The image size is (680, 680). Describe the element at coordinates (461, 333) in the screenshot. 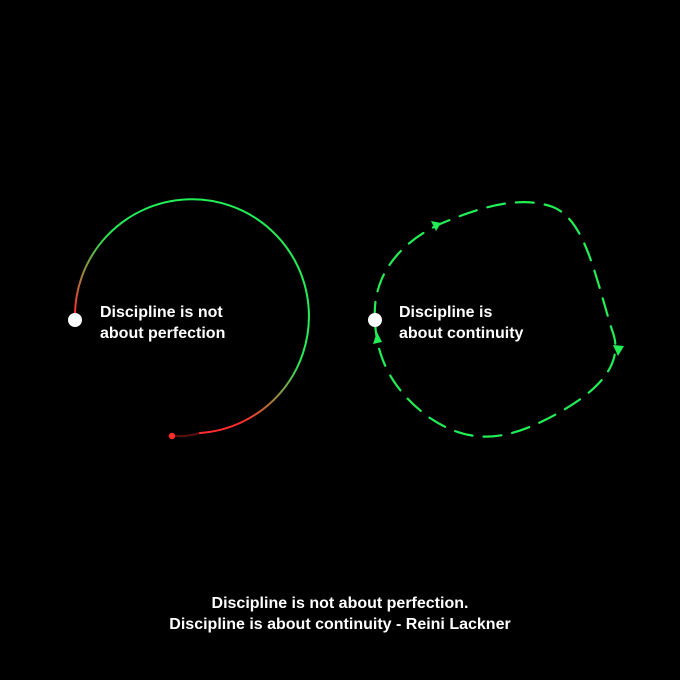

I see `right-label-line2: about continuity` at that location.